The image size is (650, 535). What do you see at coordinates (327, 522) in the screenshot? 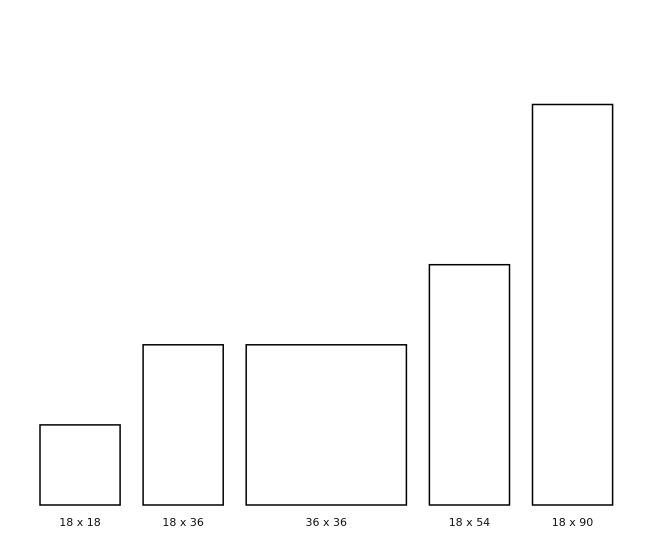
I see `size-label: 36 x 36` at bounding box center [327, 522].